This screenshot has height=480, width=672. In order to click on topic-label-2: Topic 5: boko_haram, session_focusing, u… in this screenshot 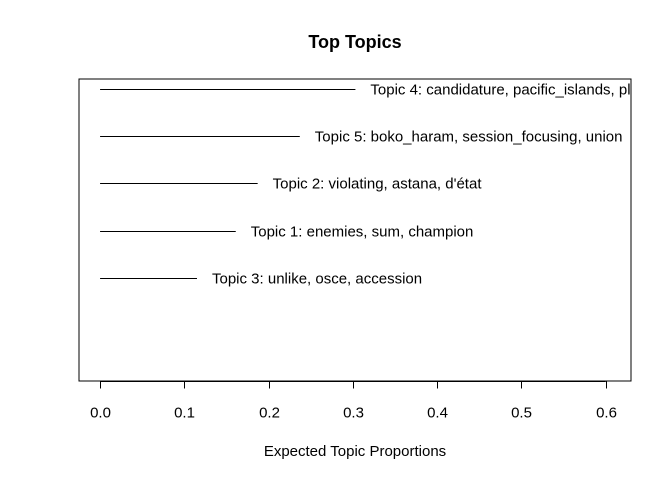, I will do `click(469, 137)`.